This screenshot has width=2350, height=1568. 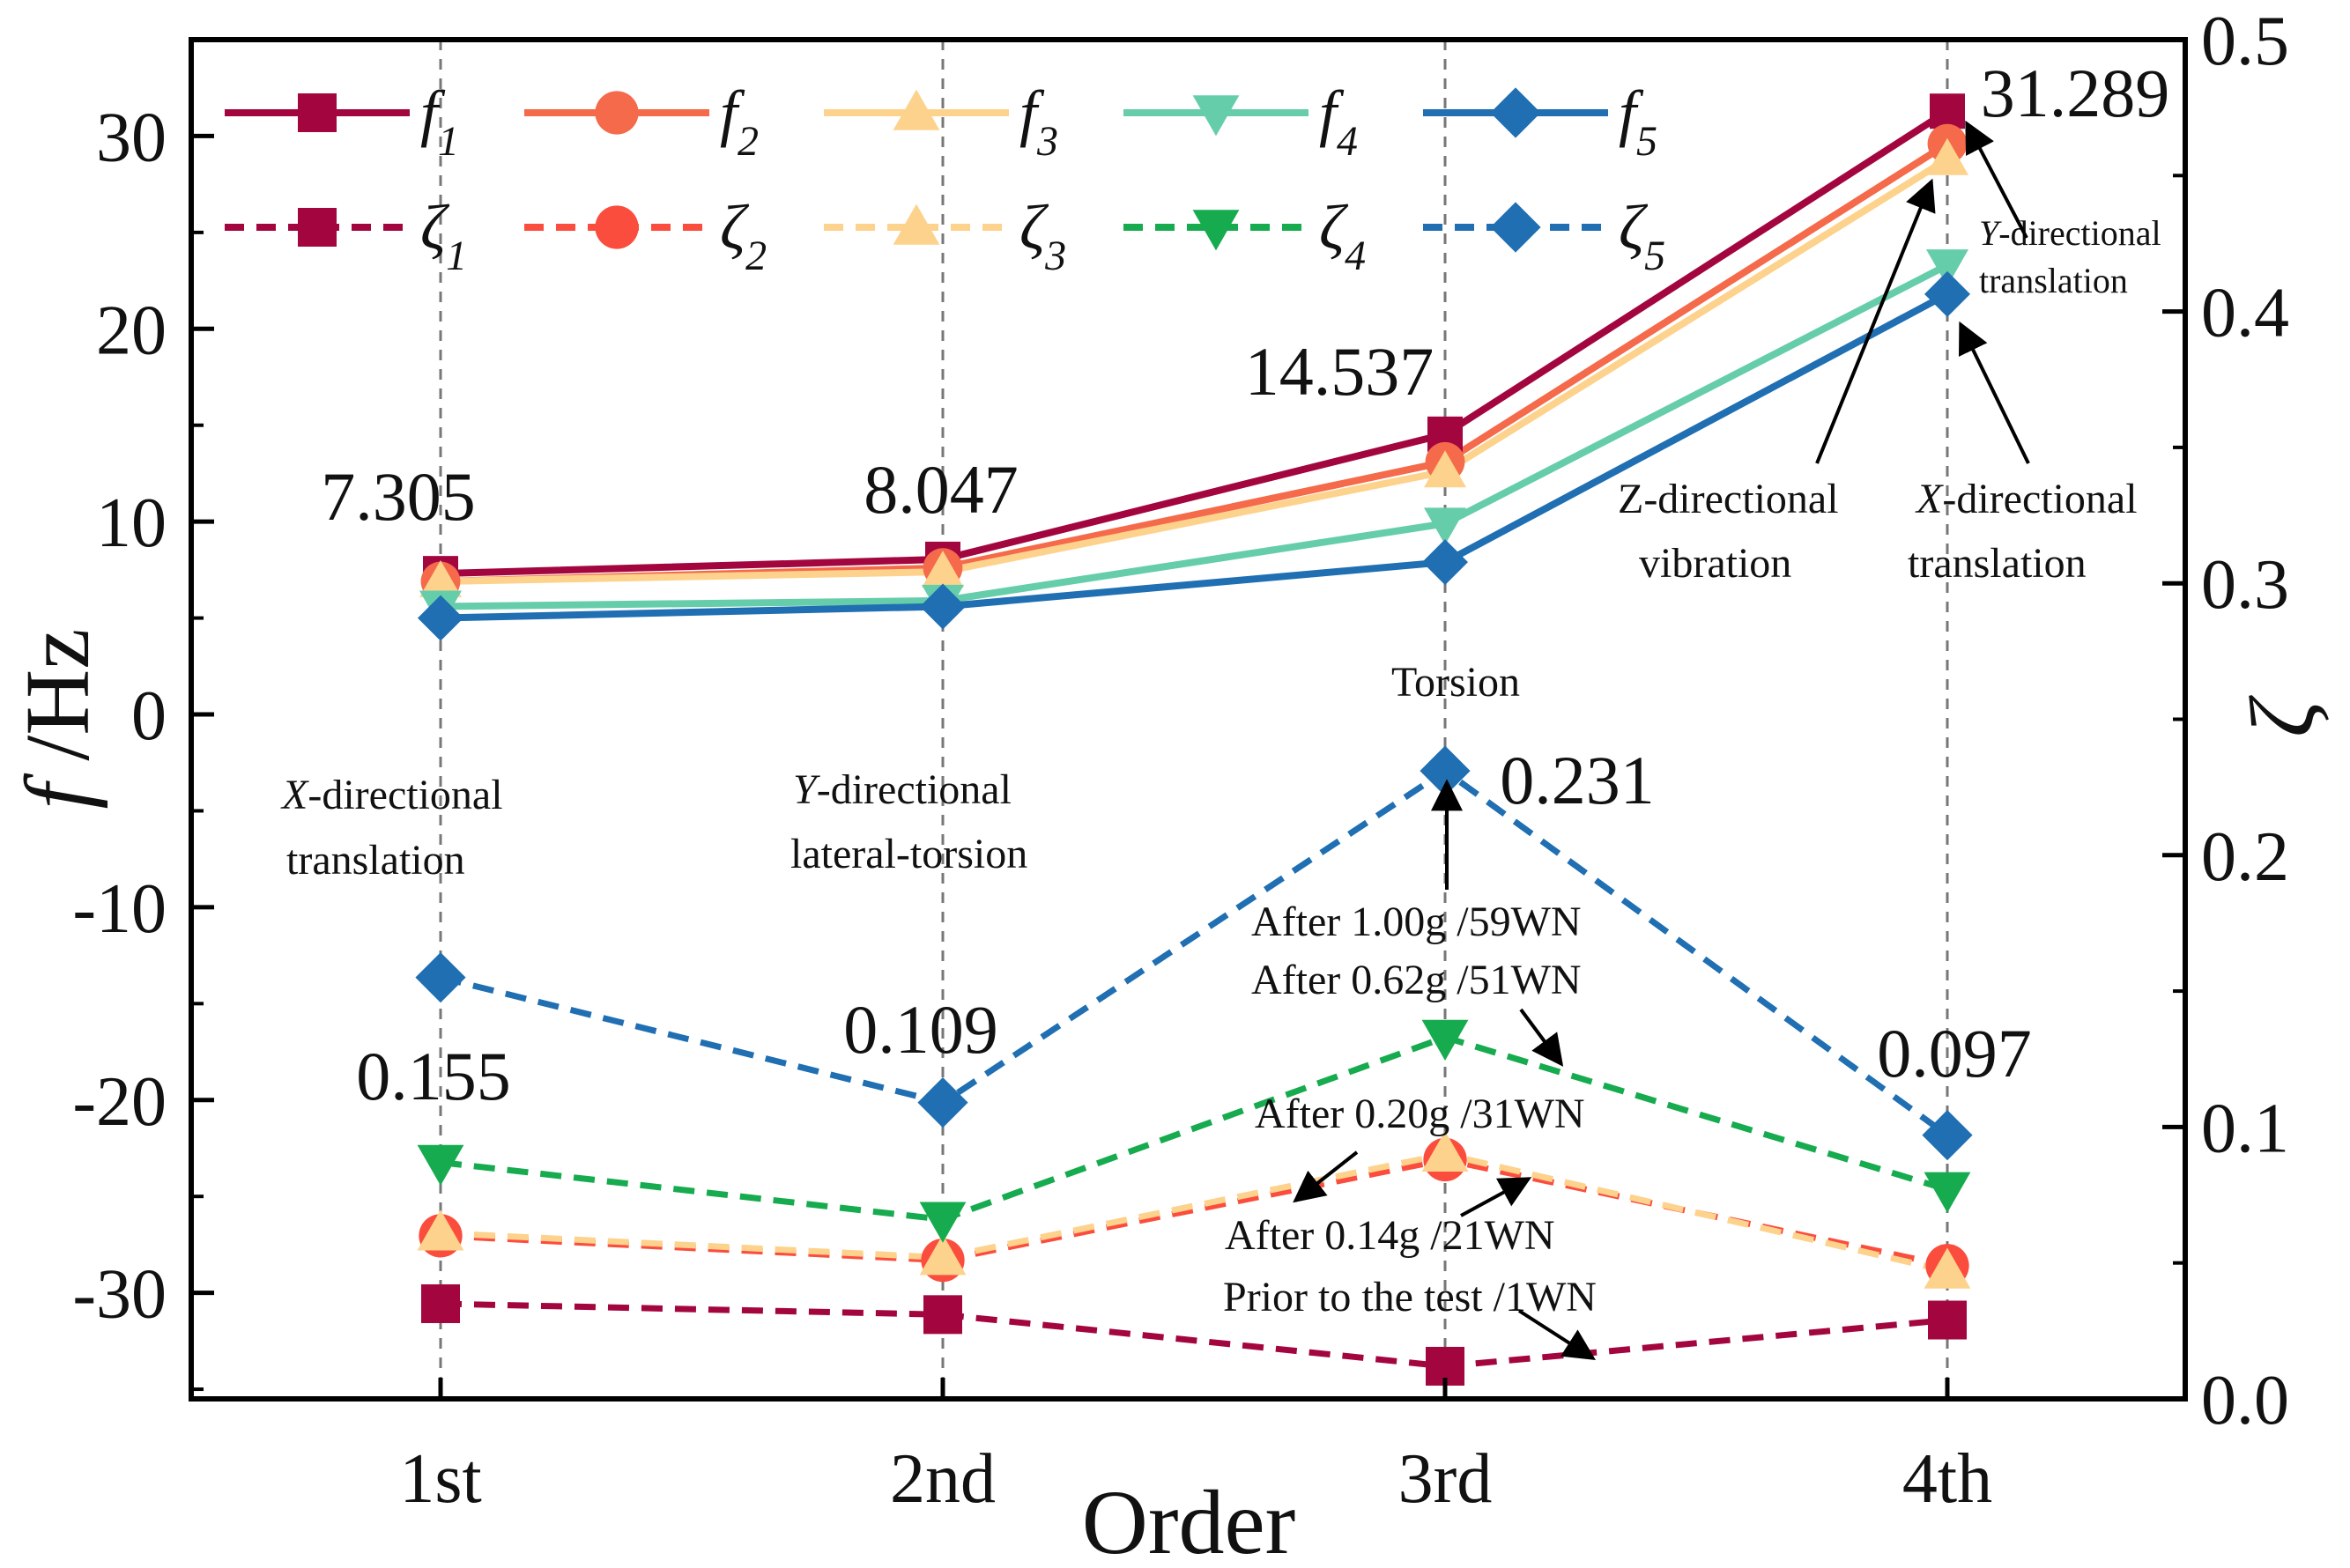 I want to click on value-label-z5-4th: 0.097, so click(x=1955, y=1053).